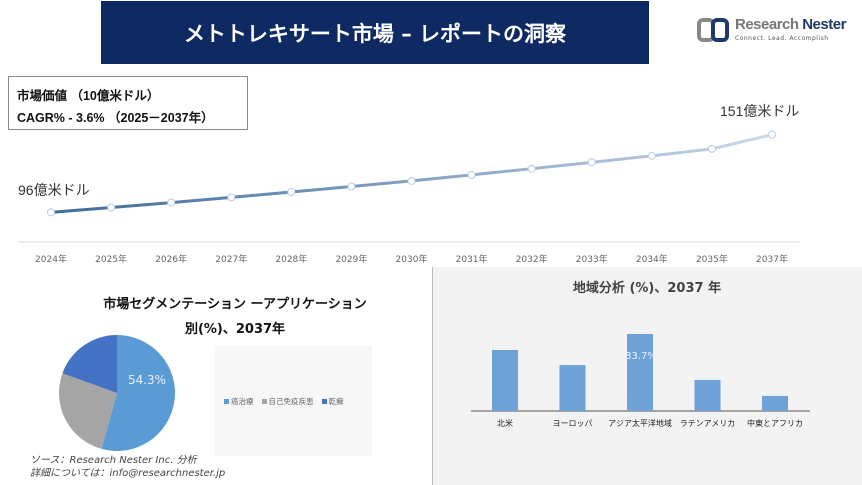 The width and height of the screenshot is (862, 485). Describe the element at coordinates (790, 24) in the screenshot. I see `logo-text: Research Nester` at that location.